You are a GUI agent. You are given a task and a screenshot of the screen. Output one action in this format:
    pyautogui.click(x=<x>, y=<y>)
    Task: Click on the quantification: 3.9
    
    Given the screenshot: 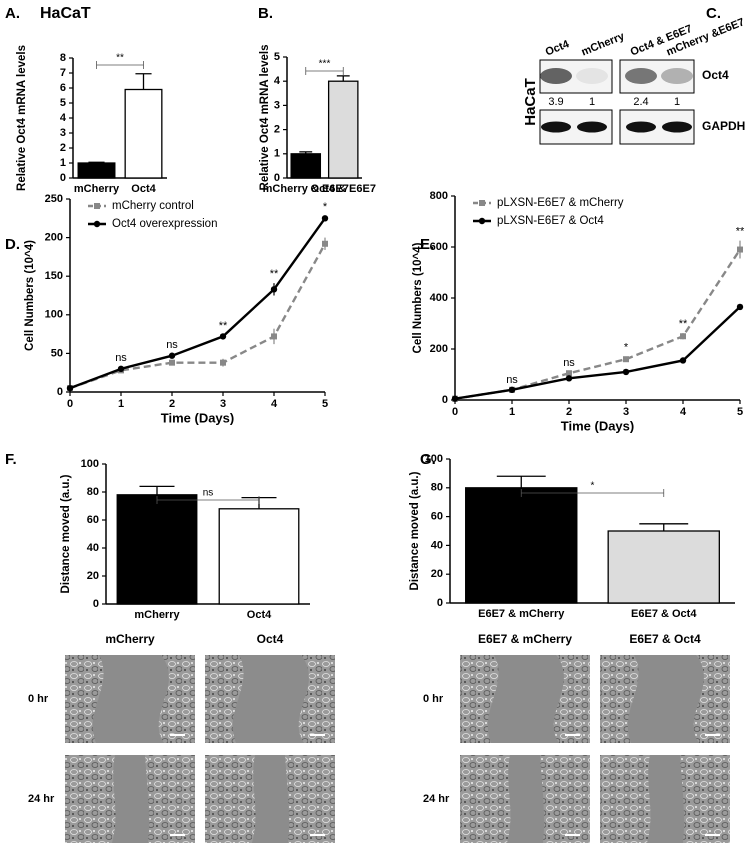 What is the action you would take?
    pyautogui.click(x=555, y=102)
    